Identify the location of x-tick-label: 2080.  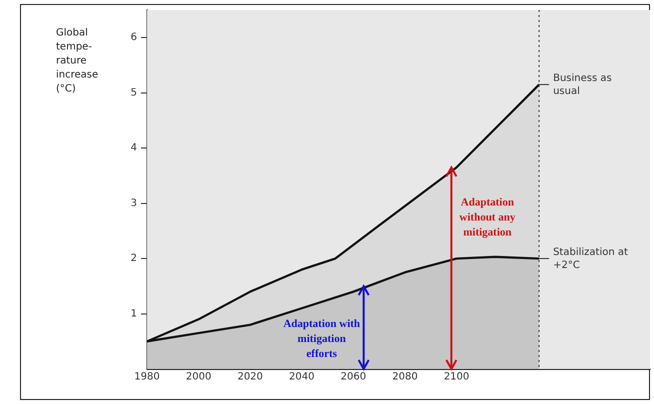
(405, 377).